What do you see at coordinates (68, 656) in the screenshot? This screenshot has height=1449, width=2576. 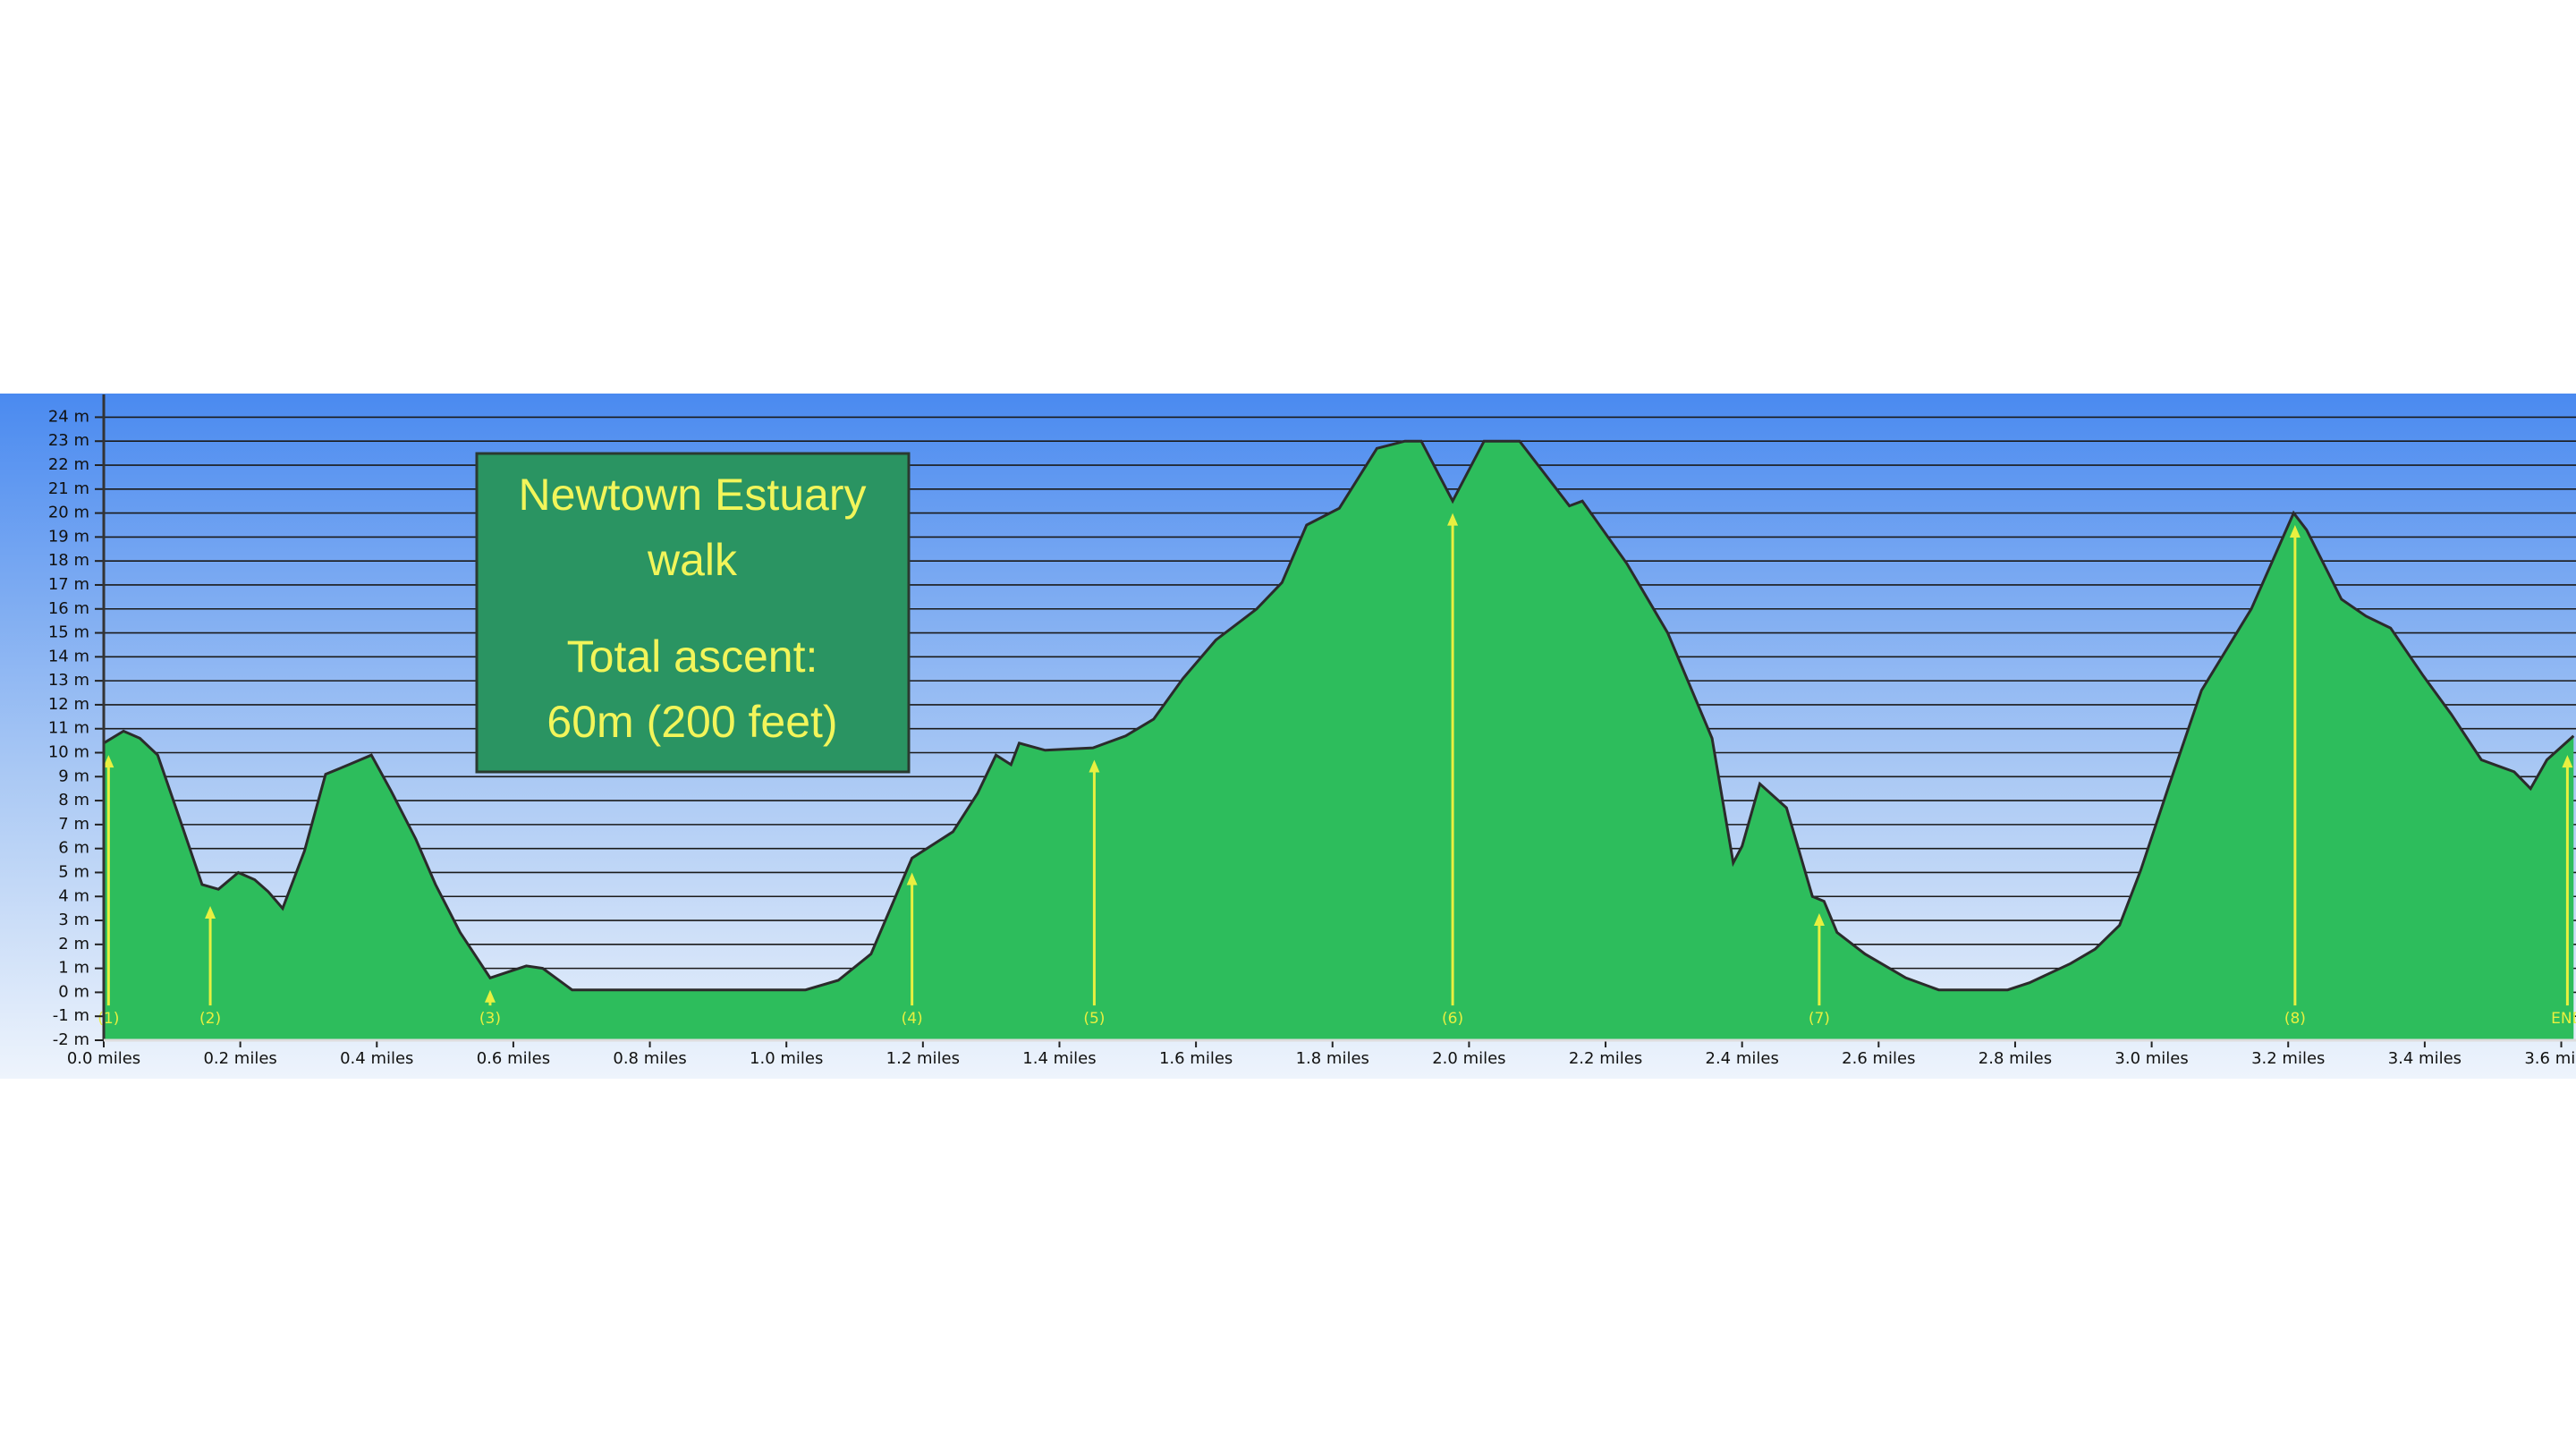 I see `y-tick-label: 14 m` at bounding box center [68, 656].